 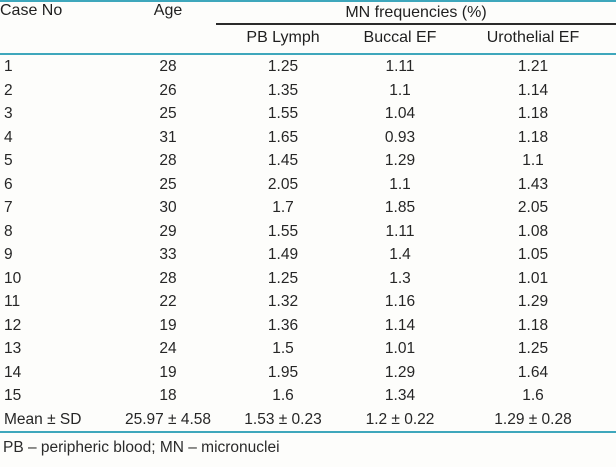 I want to click on header-row-group: Case No Age MN frequencies (%), so click(x=308, y=28).